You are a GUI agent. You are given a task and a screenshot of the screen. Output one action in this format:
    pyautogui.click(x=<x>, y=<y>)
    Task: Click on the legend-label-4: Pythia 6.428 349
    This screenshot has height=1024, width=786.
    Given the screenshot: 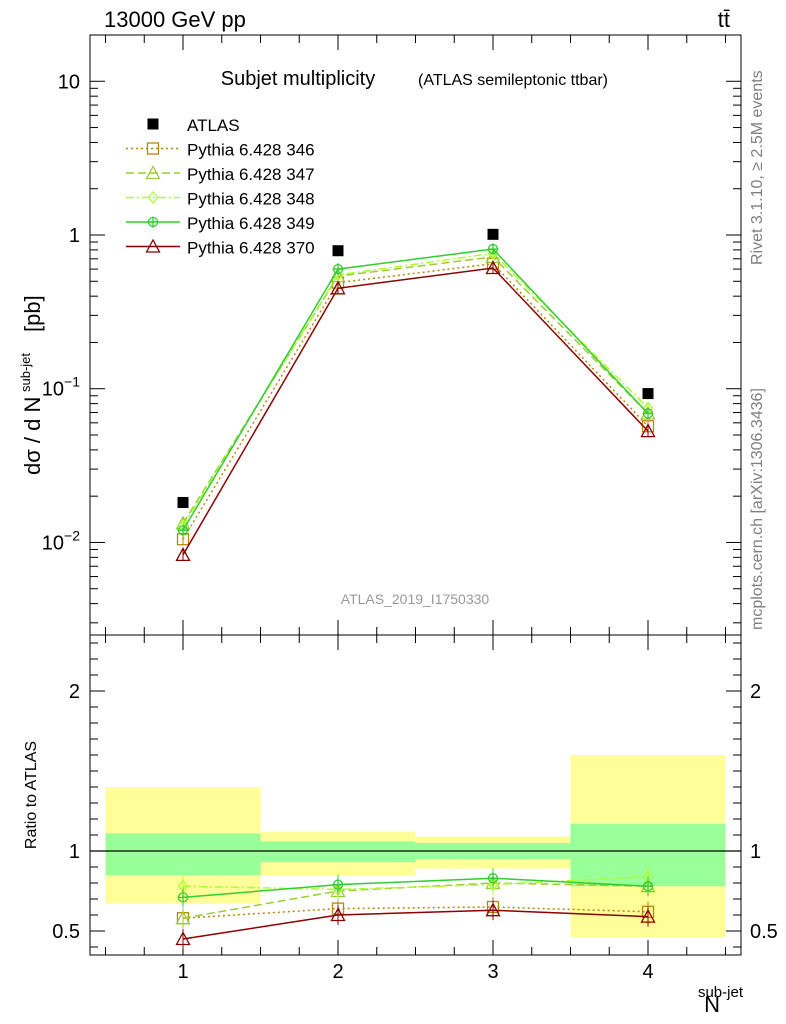 What is the action you would take?
    pyautogui.click(x=251, y=223)
    